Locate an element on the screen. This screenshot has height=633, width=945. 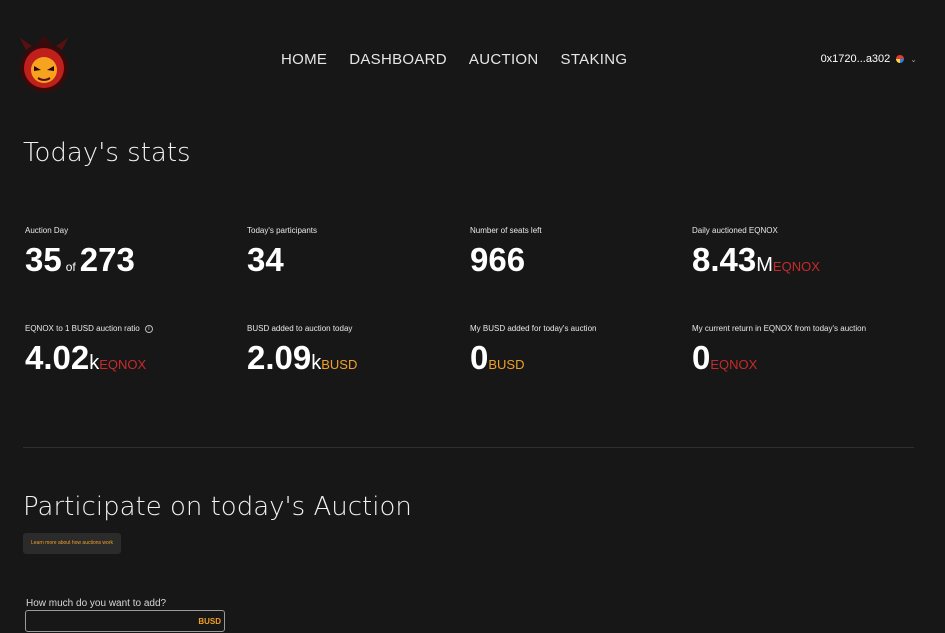
stat-value: 2.09 is located at coordinates (279, 357).